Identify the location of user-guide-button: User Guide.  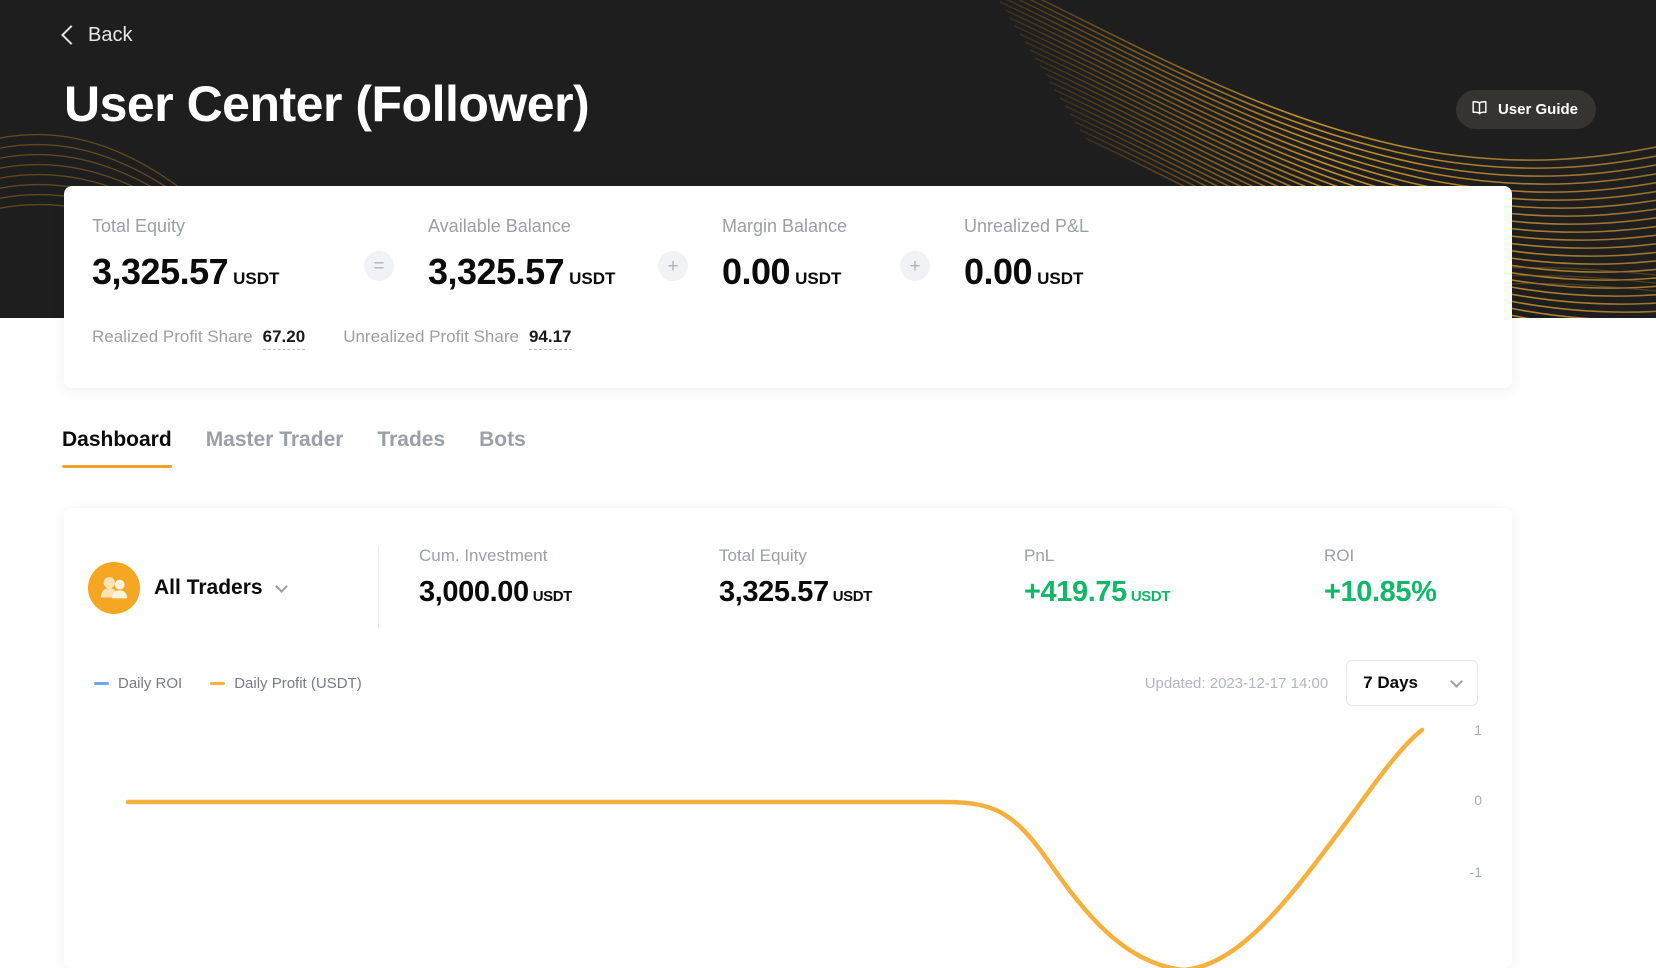
(1525, 109).